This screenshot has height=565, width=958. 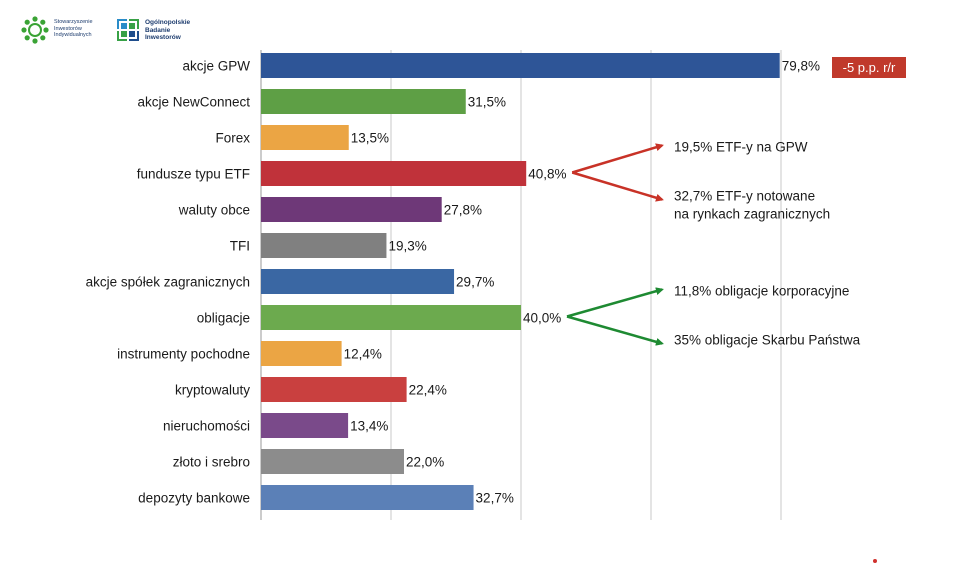 What do you see at coordinates (363, 354) in the screenshot?
I see `value-label: 12,4%` at bounding box center [363, 354].